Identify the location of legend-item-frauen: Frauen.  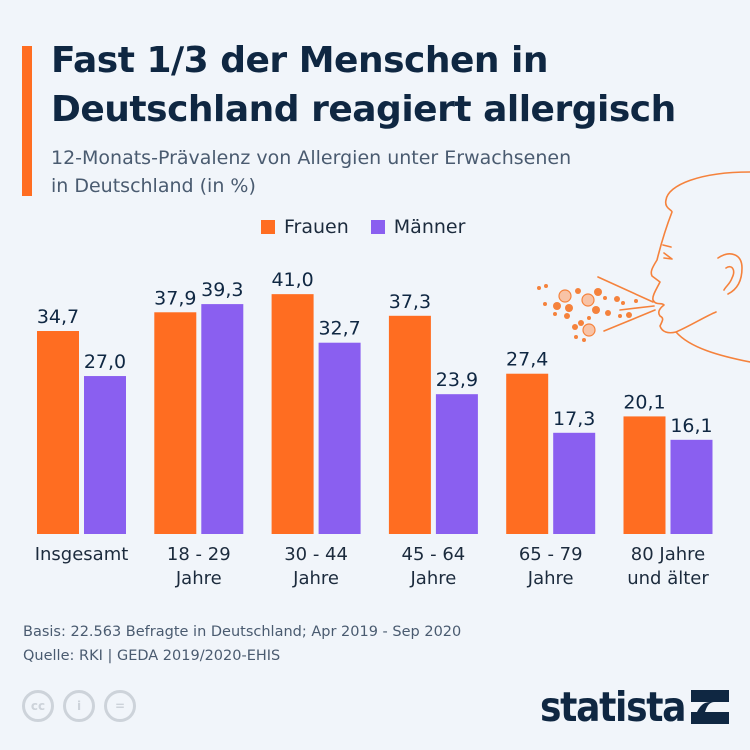
(305, 227).